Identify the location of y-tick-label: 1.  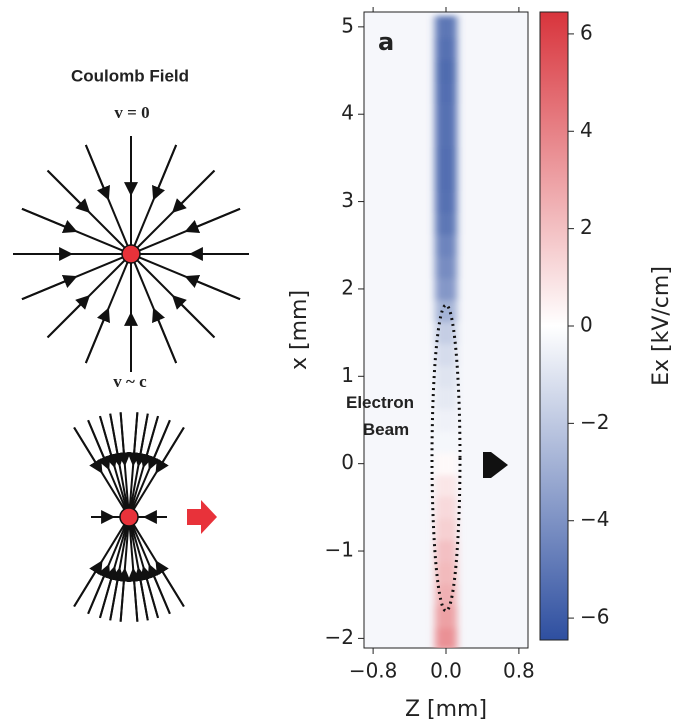
(347, 375).